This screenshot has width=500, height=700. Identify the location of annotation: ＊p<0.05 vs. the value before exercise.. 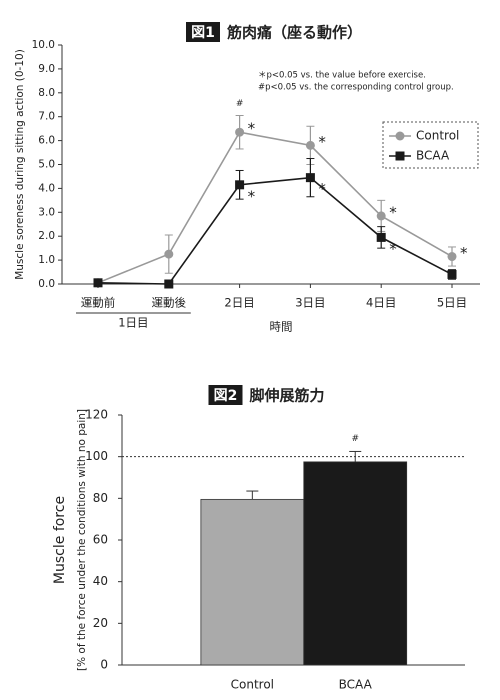
(342, 76).